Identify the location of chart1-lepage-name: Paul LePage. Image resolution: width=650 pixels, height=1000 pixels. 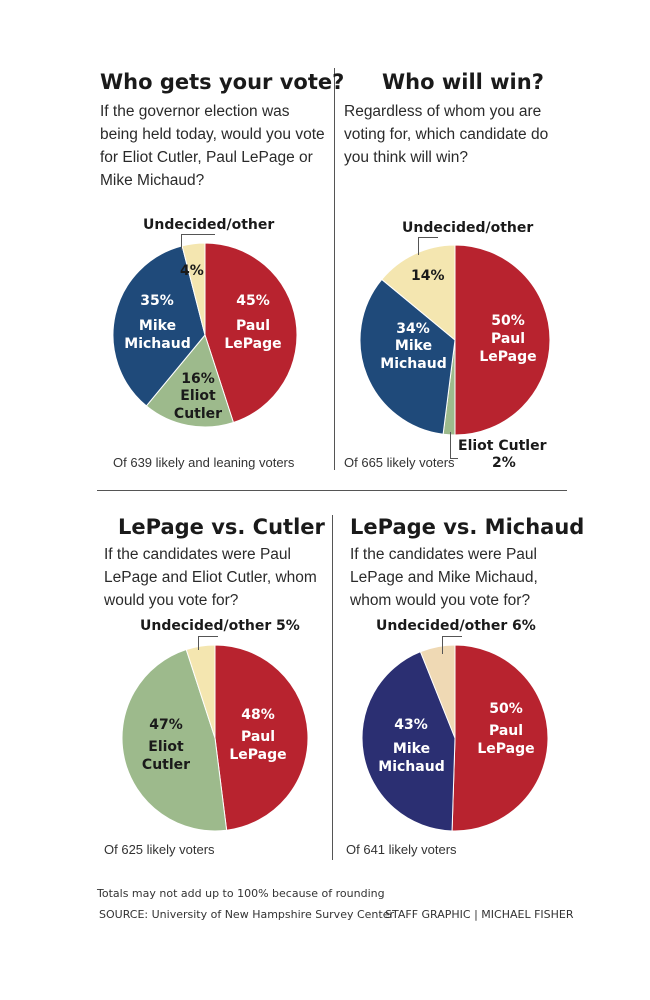
(253, 335).